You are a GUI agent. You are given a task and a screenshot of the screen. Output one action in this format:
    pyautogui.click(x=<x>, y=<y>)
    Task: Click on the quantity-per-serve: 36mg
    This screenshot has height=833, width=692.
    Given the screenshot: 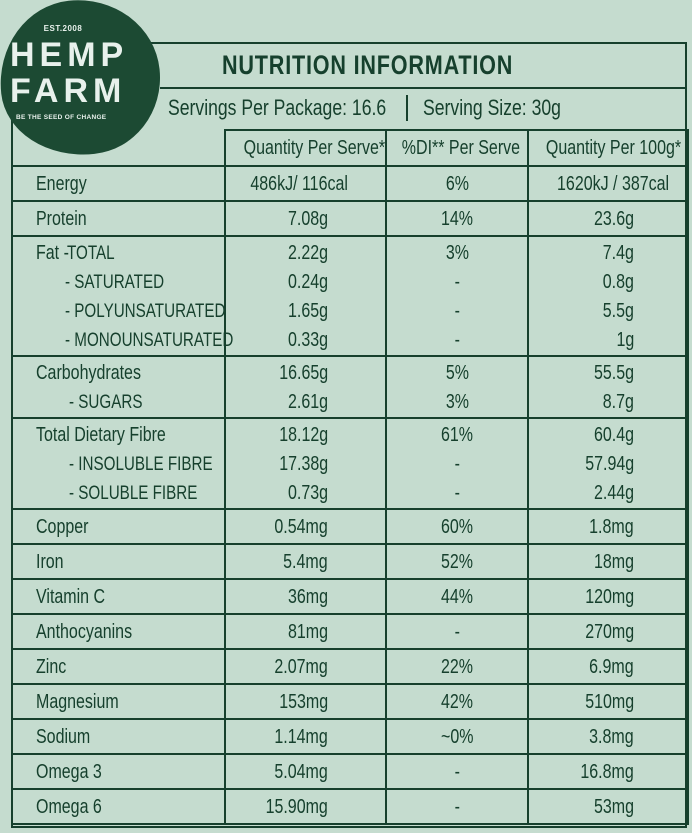 What is the action you would take?
    pyautogui.click(x=307, y=597)
    